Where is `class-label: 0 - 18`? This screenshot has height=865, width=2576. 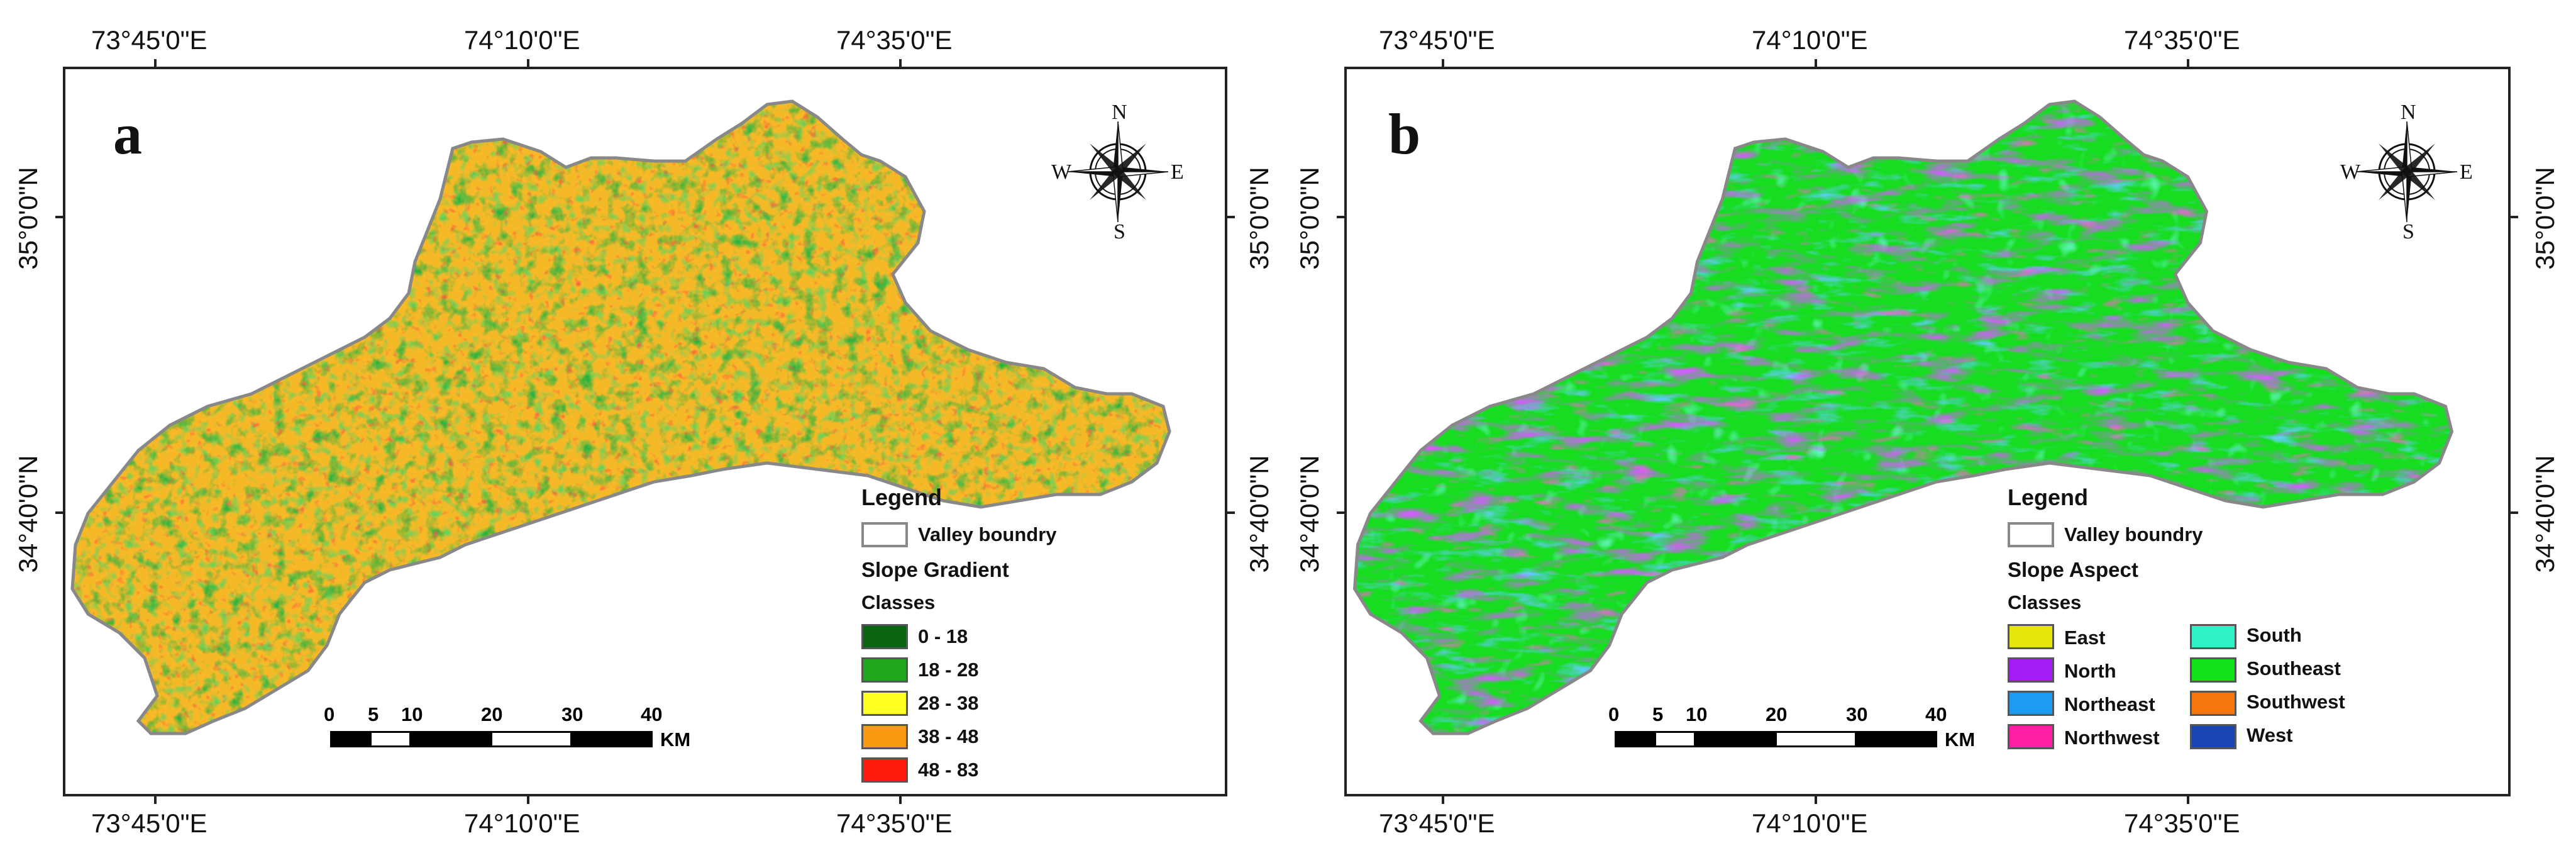 class-label: 0 - 18 is located at coordinates (943, 636).